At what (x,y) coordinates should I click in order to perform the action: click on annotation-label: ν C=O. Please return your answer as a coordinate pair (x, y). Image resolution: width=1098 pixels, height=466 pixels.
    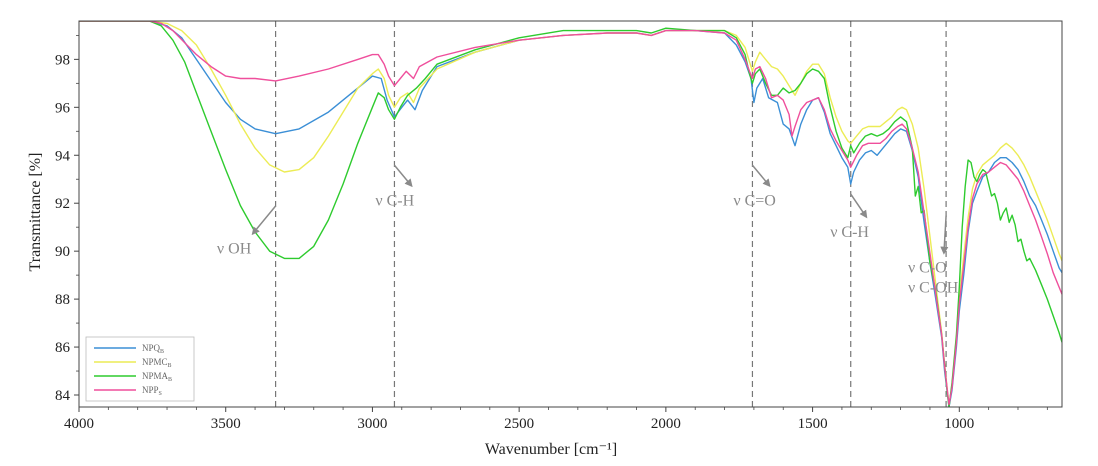
    Looking at the image, I should click on (754, 201).